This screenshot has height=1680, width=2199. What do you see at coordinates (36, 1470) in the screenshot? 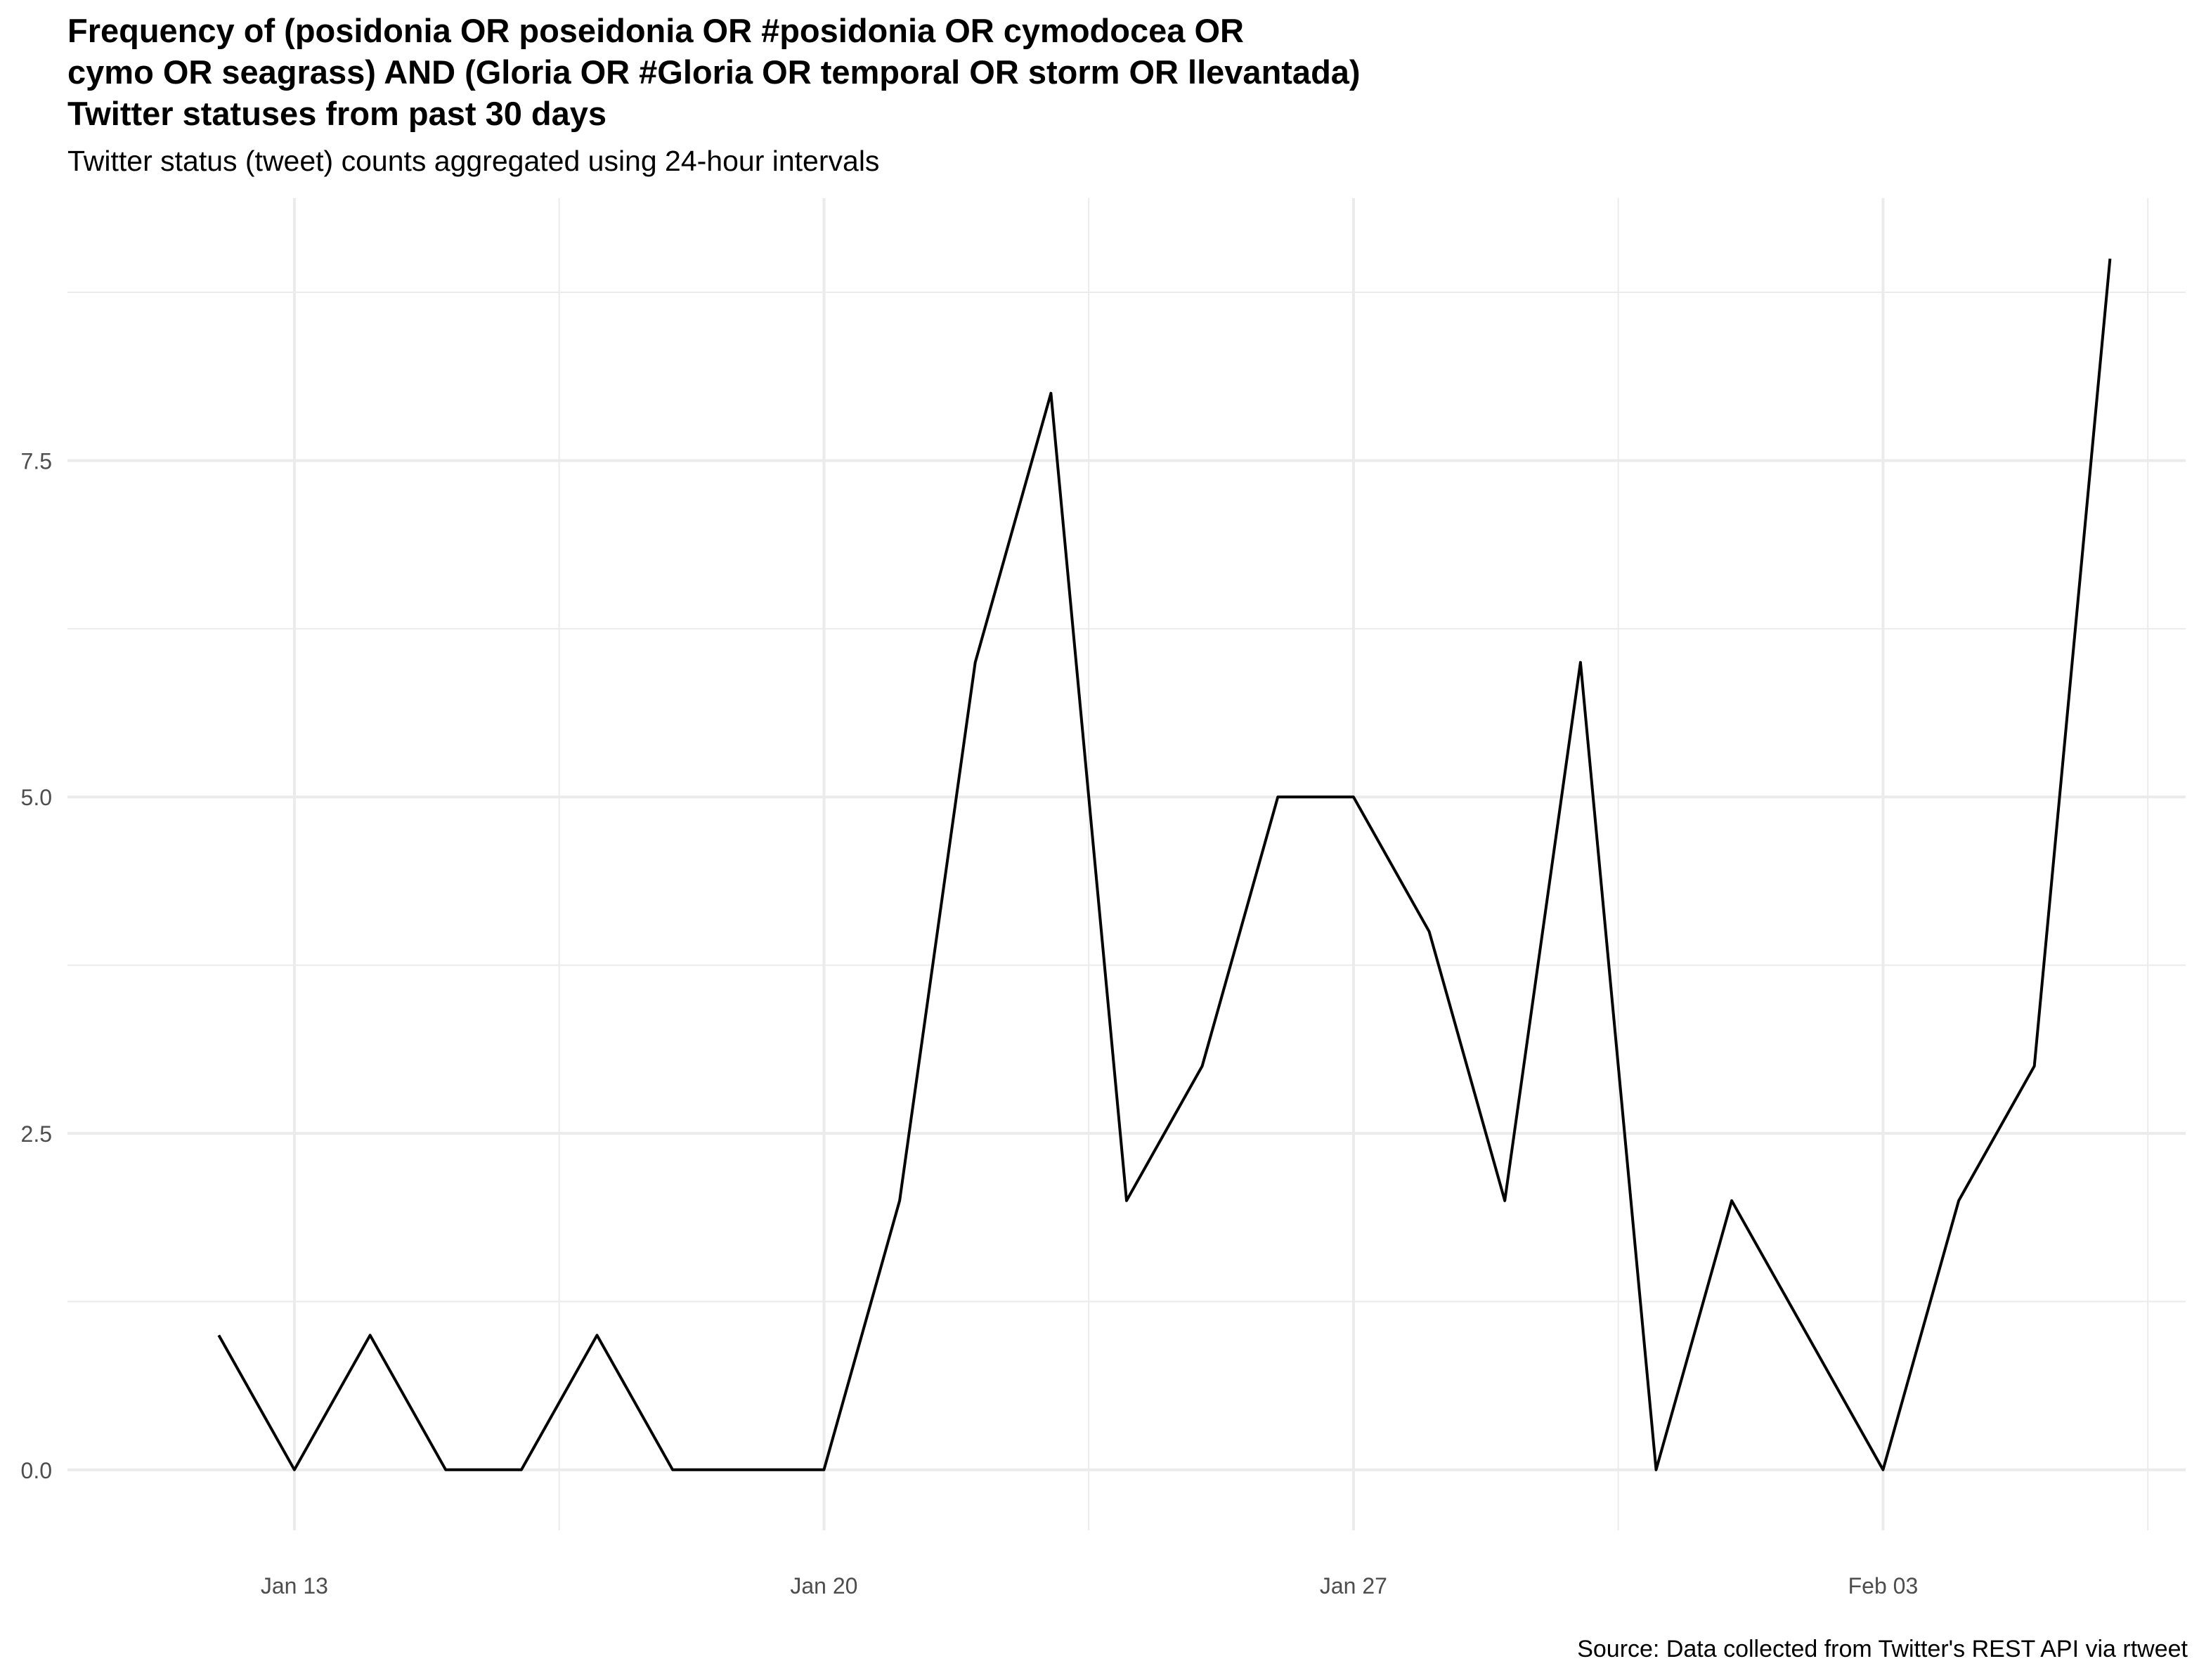
I see `y-tick-label: 0.0` at bounding box center [36, 1470].